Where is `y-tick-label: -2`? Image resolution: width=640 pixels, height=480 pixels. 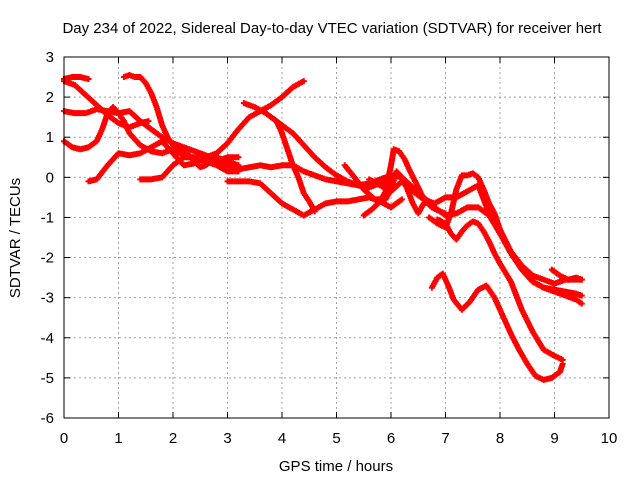 y-tick-label: -2 is located at coordinates (47, 258).